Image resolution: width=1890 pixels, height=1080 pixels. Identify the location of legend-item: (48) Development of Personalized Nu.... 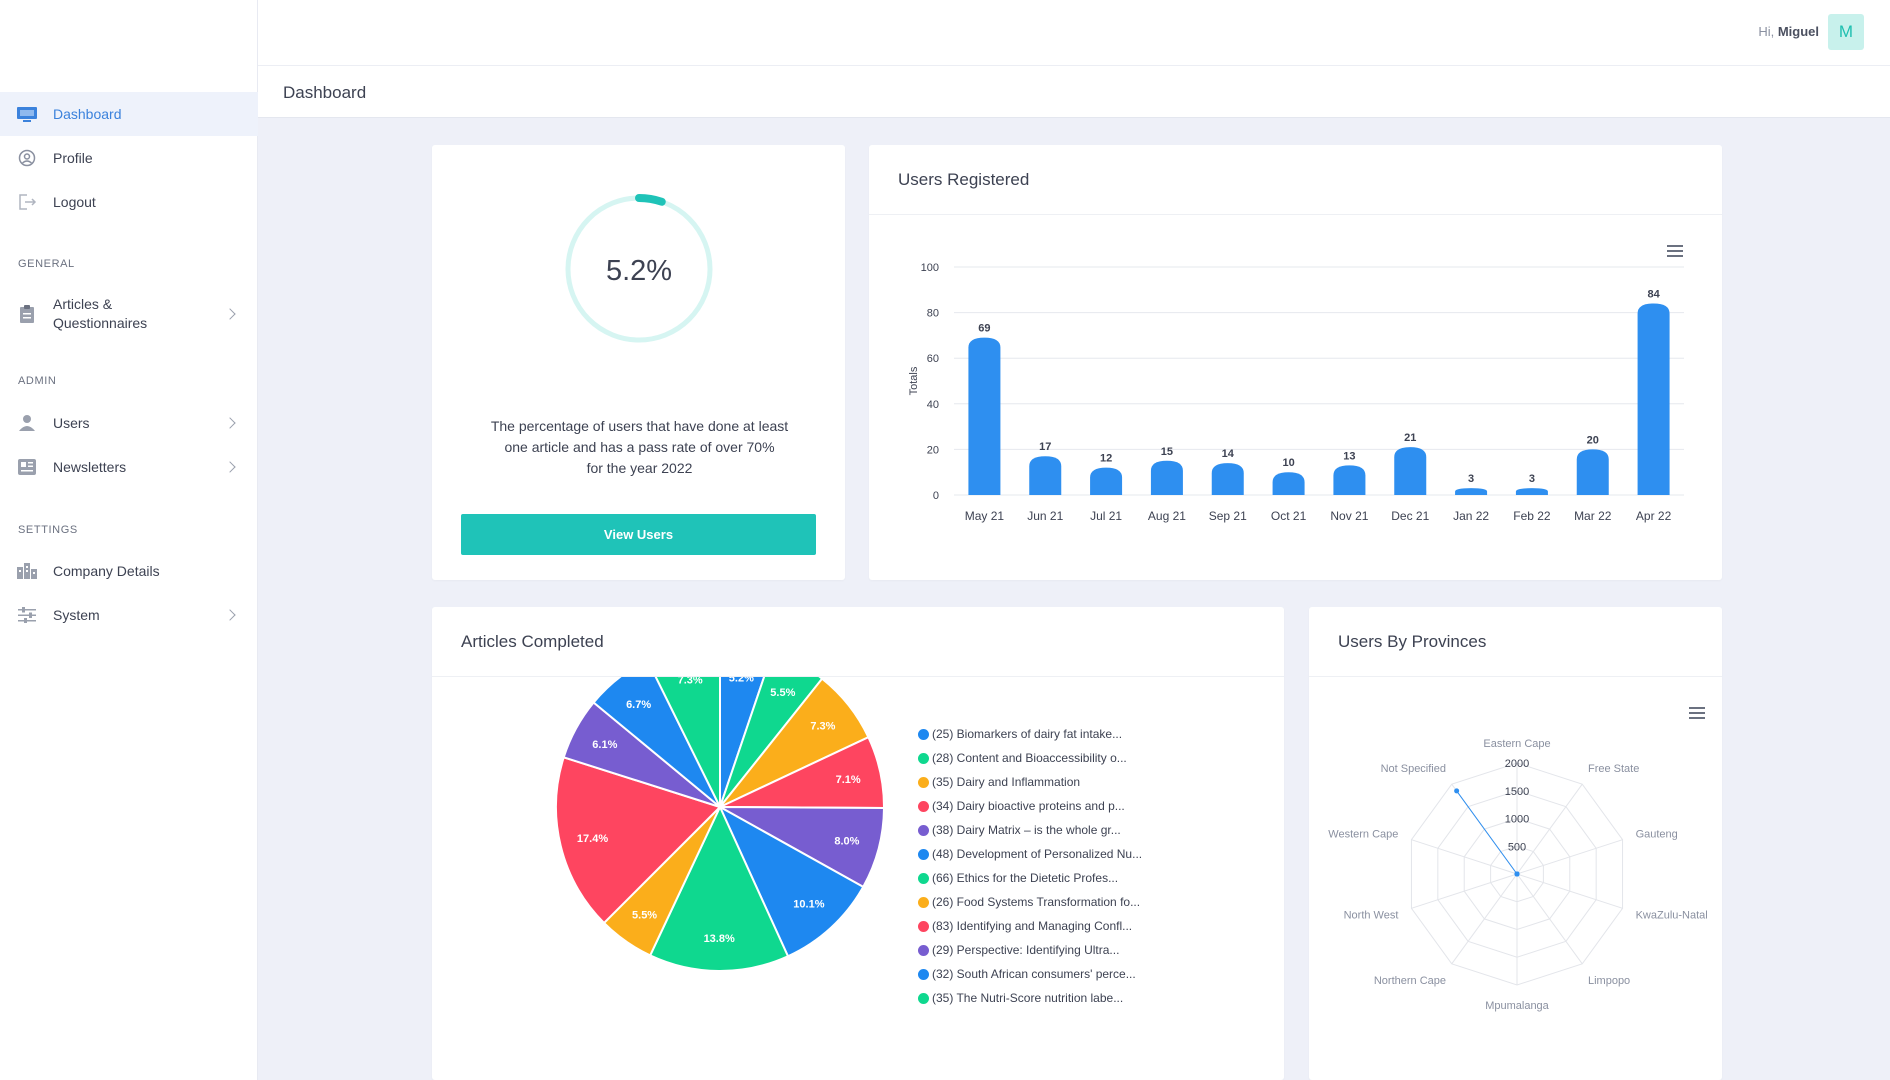
(1030, 854).